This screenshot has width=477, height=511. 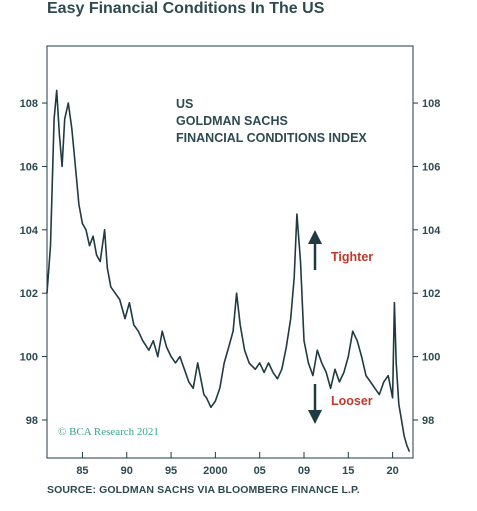 What do you see at coordinates (108, 432) in the screenshot?
I see `credit-text: © BCA Research 2021` at bounding box center [108, 432].